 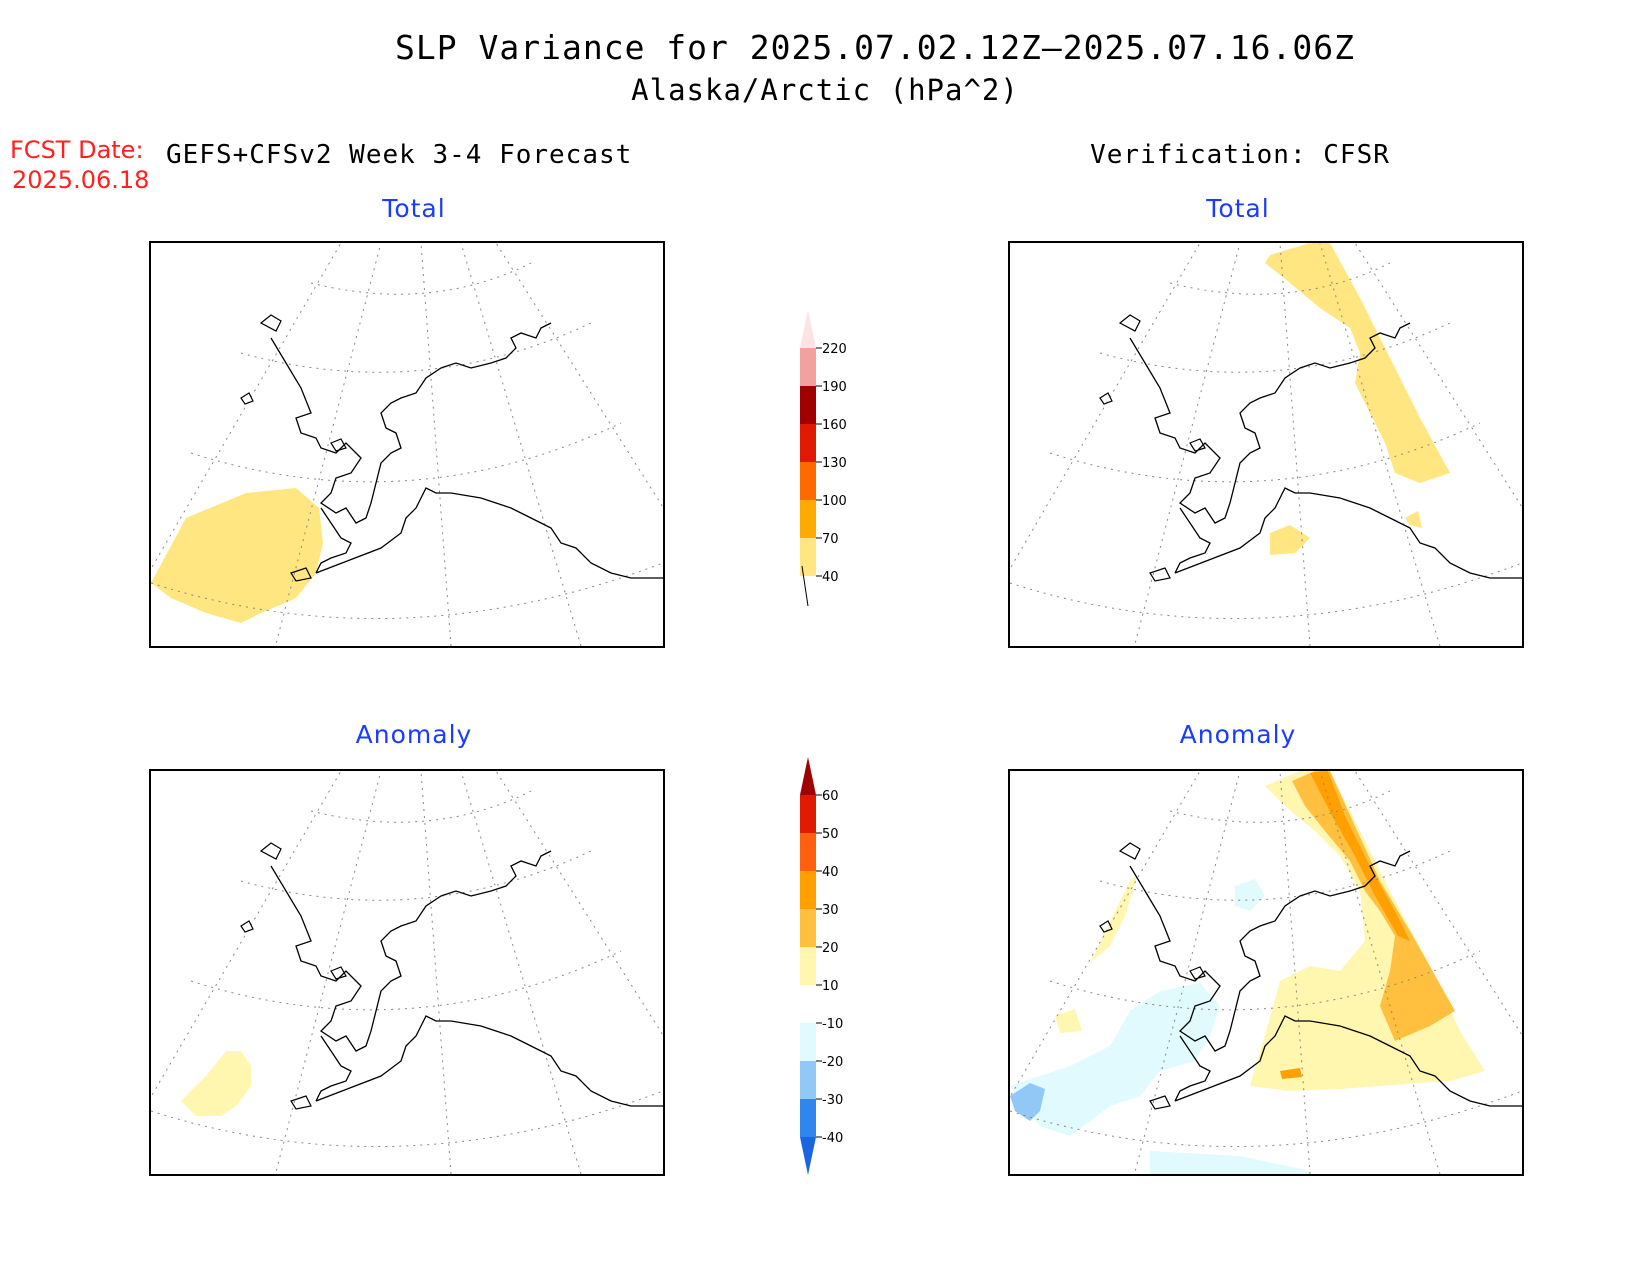 I want to click on colorbar-anomaly-label: 40, so click(x=830, y=872).